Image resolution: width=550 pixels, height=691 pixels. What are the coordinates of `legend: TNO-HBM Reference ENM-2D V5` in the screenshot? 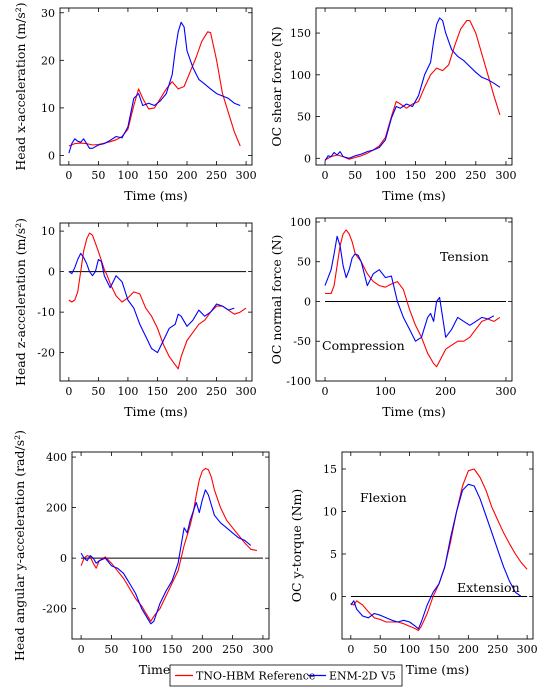 It's located at (286, 675).